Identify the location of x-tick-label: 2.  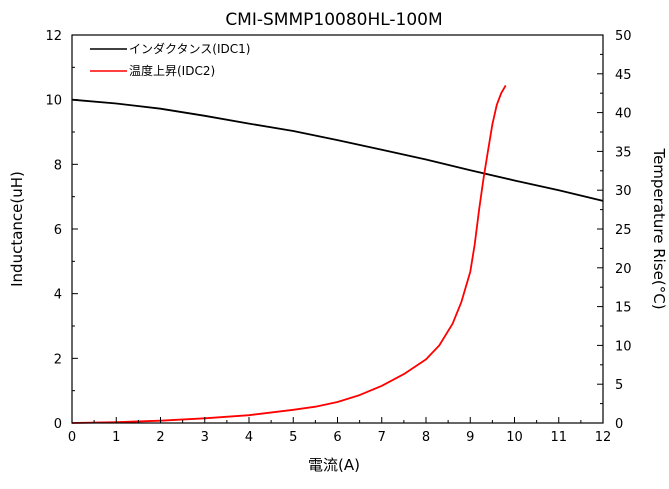
(160, 437).